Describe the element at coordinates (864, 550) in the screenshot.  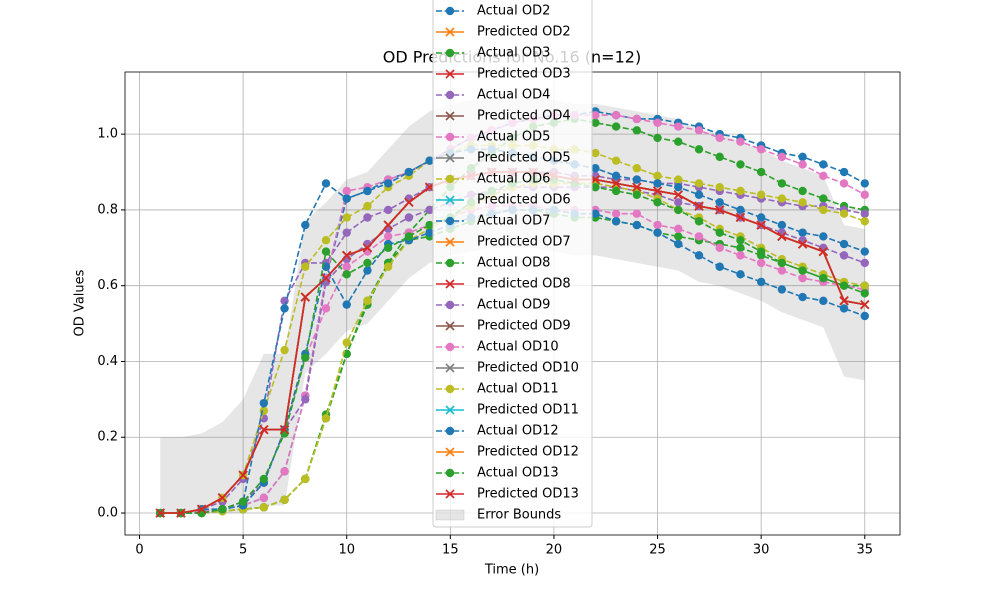
I see `x-tick-label: 35` at that location.